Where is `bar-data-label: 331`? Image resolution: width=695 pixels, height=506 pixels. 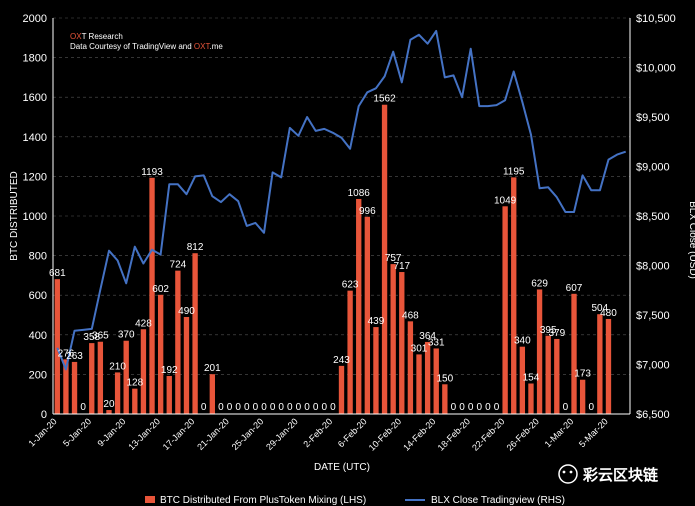 bar-data-label: 331 is located at coordinates (436, 342).